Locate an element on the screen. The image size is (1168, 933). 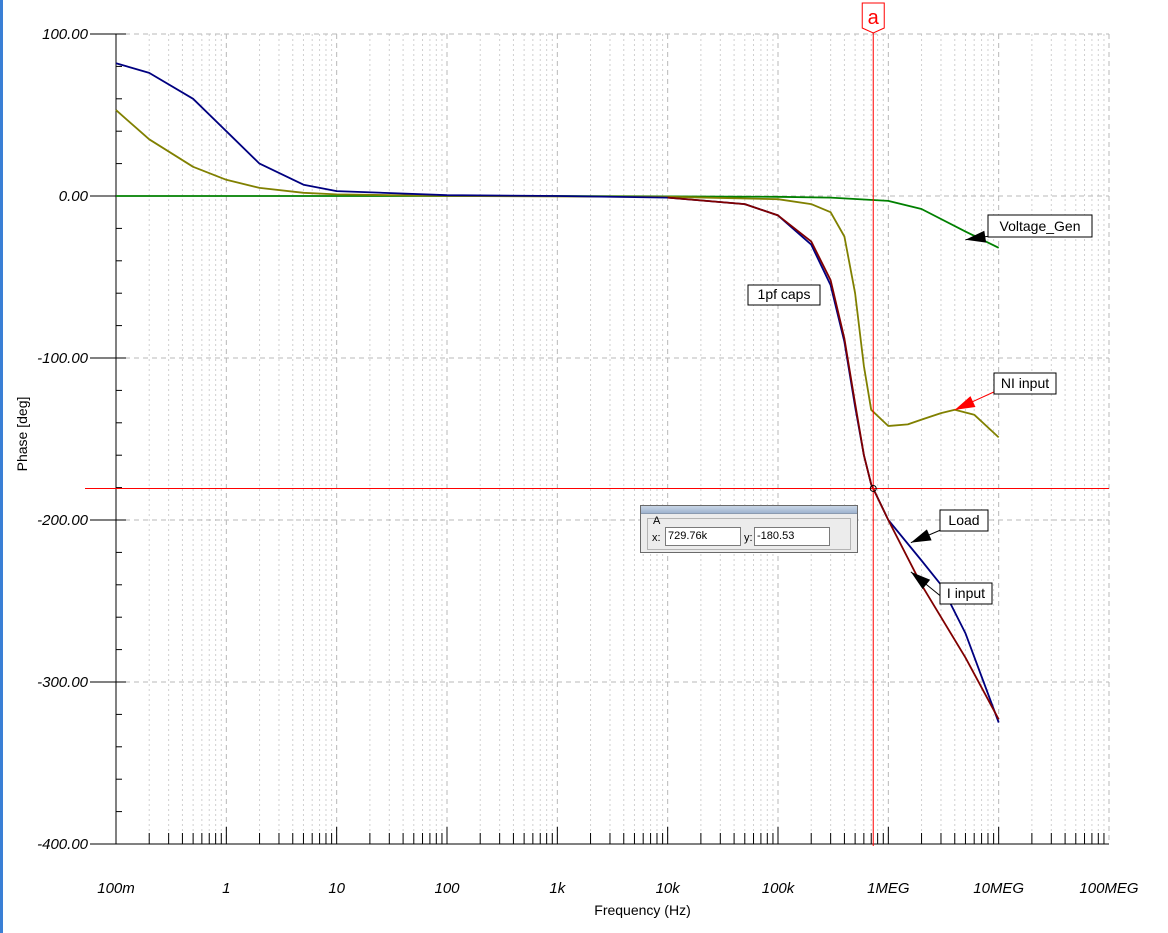
readout-y-label: y: is located at coordinates (748, 538).